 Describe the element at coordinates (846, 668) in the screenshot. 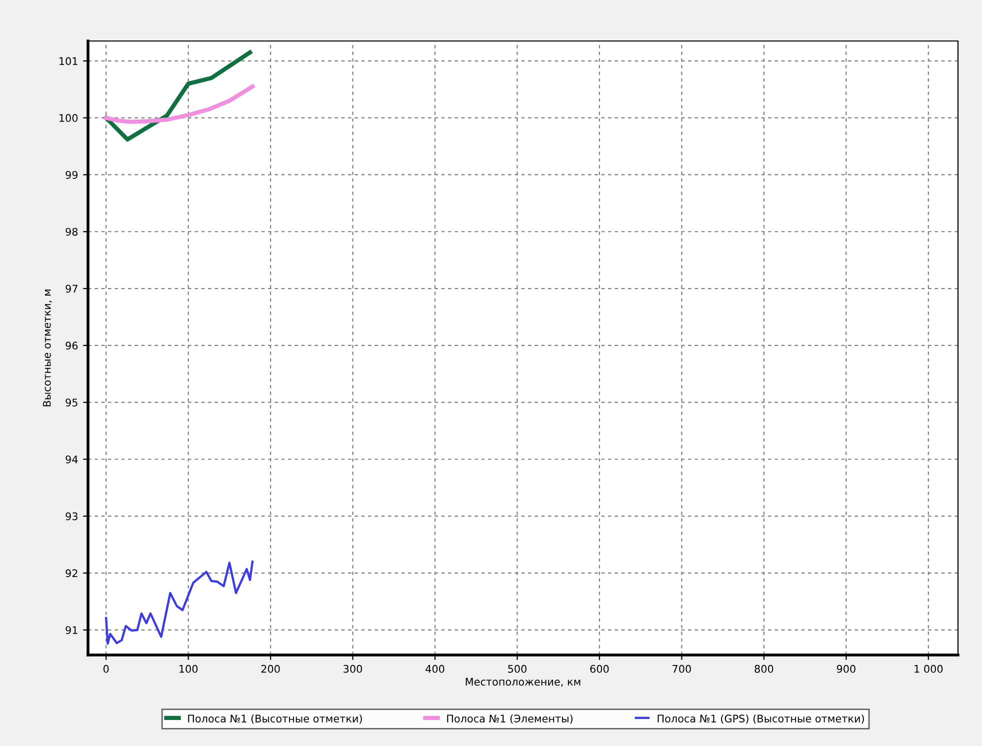

I see `x-tick-label: 900` at that location.